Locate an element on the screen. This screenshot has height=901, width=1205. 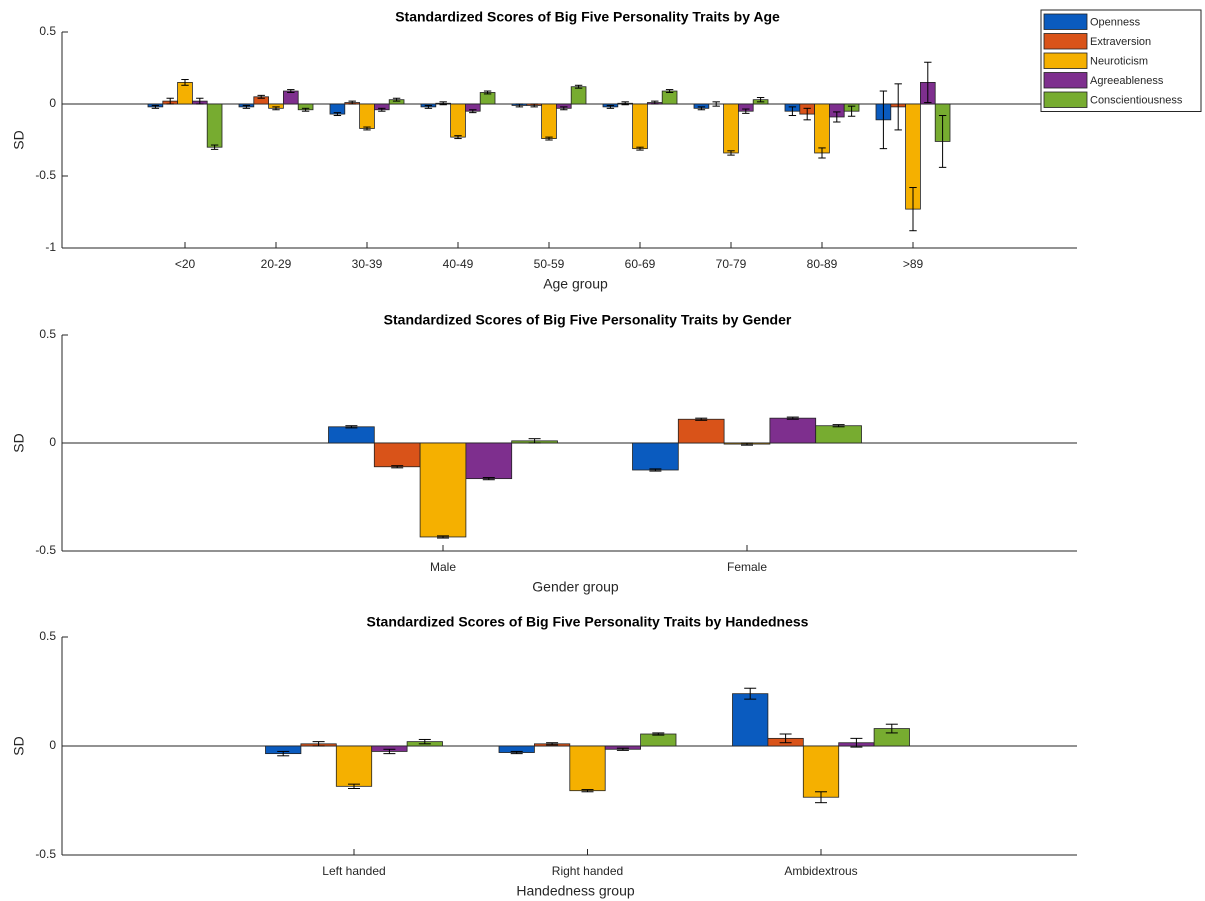
x-tick-label: 40-49 is located at coordinates (458, 264).